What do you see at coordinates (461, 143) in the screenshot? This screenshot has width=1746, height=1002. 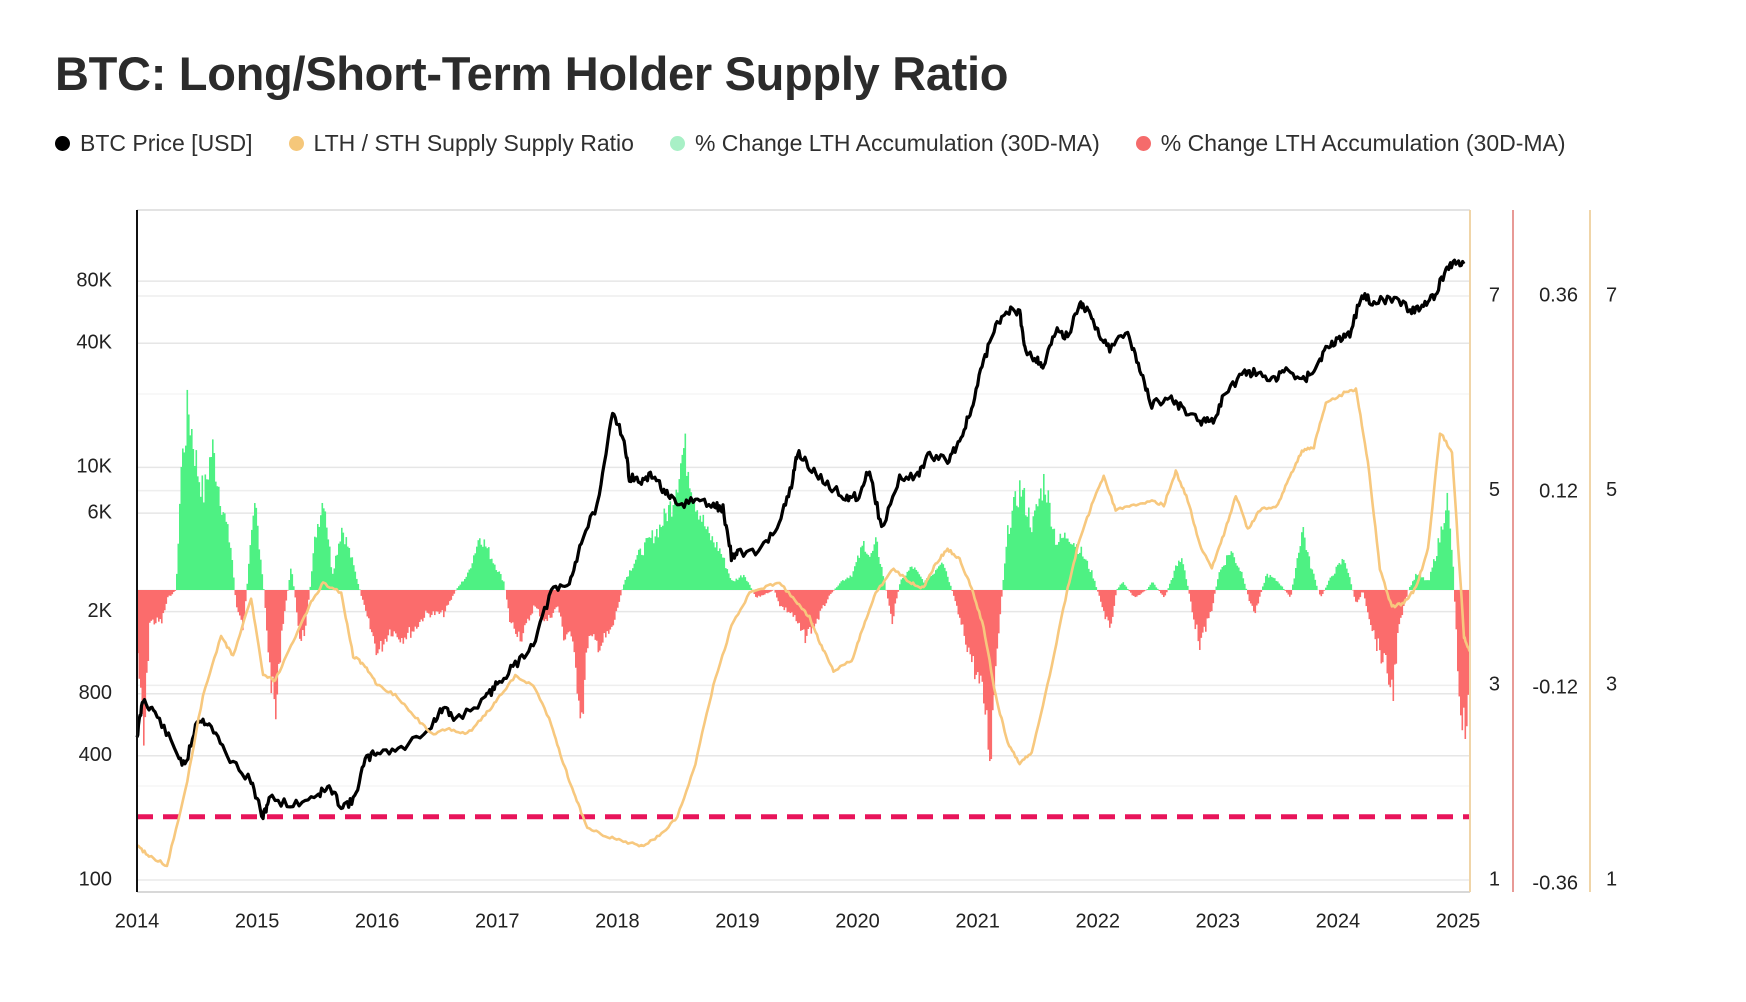 I see `legend-item-supply-ratio: LTH / STH Supply Supply Ratio` at bounding box center [461, 143].